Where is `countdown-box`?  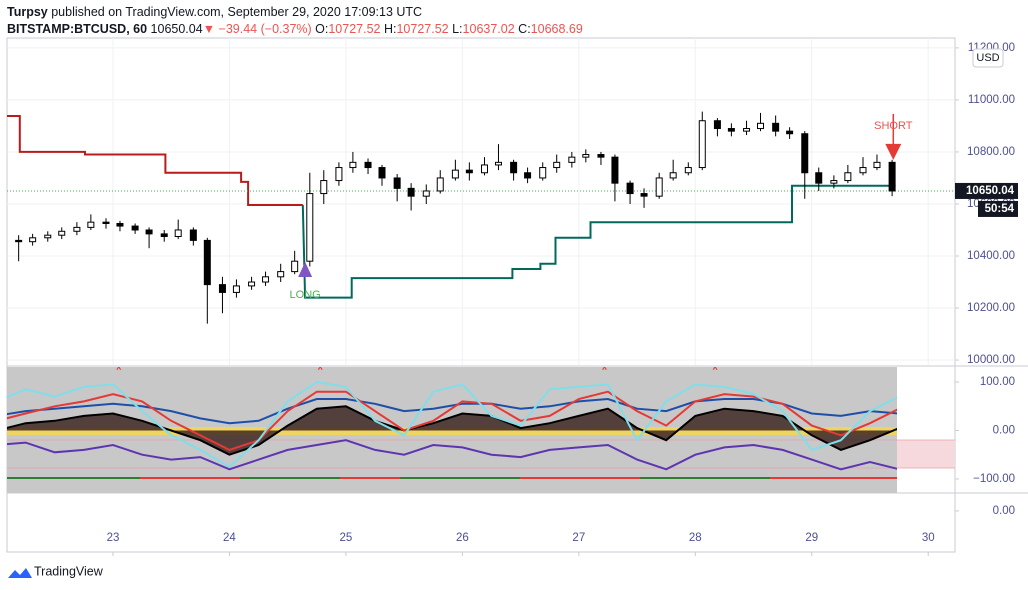
countdown-box is located at coordinates (998, 208).